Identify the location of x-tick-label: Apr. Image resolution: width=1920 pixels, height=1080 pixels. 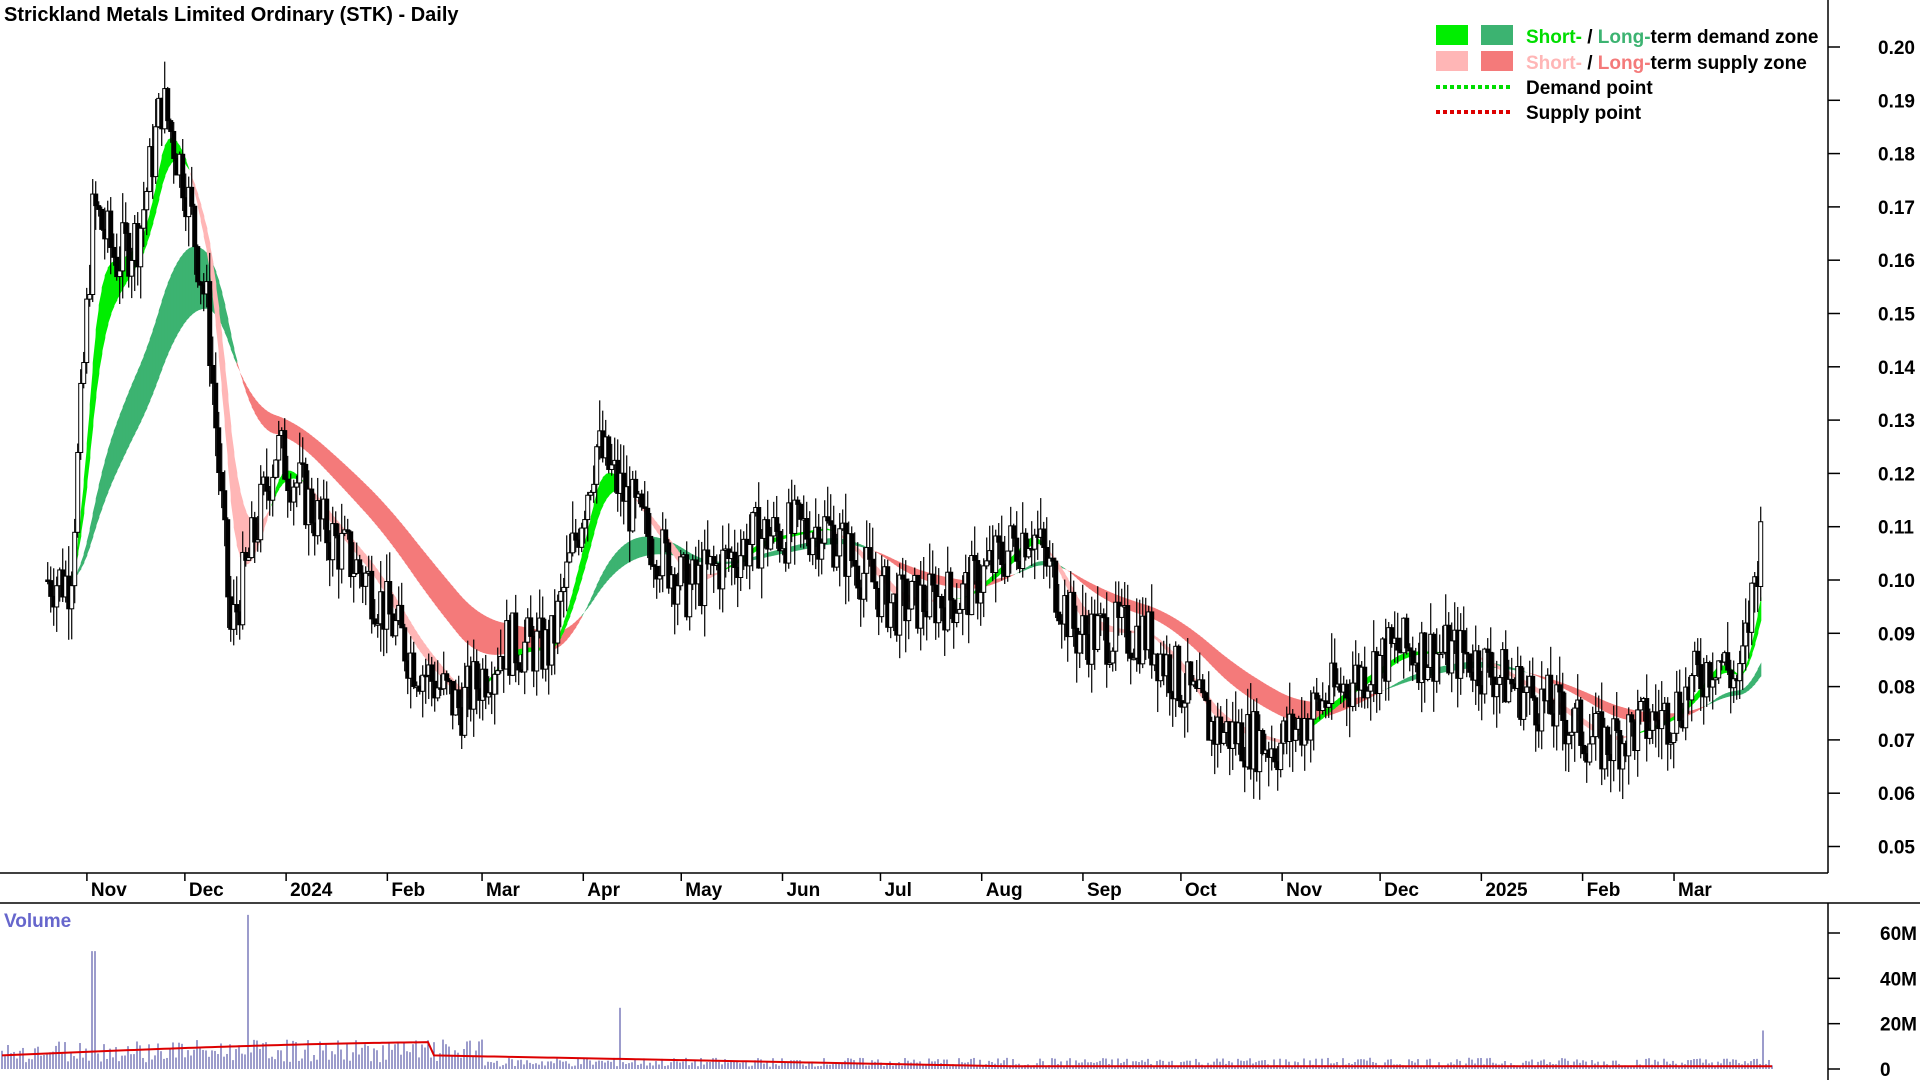
(603, 890).